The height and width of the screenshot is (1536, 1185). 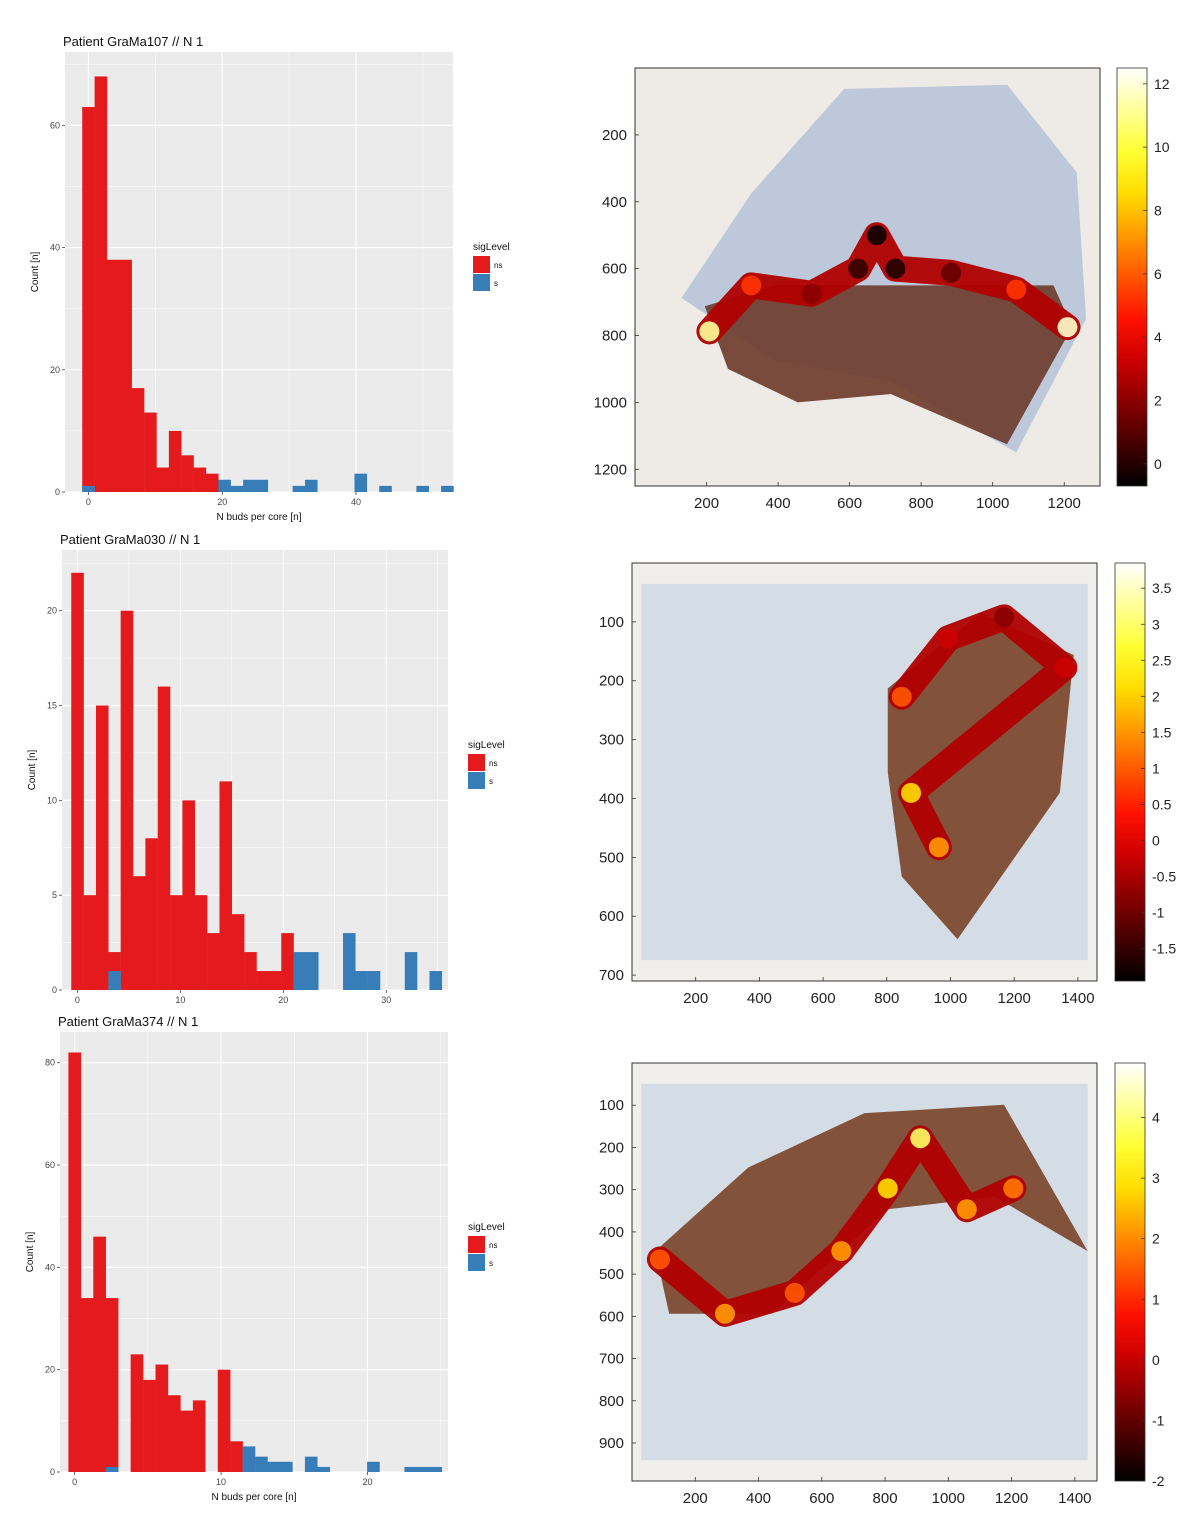 I want to click on x-tick-label: 200, so click(x=695, y=998).